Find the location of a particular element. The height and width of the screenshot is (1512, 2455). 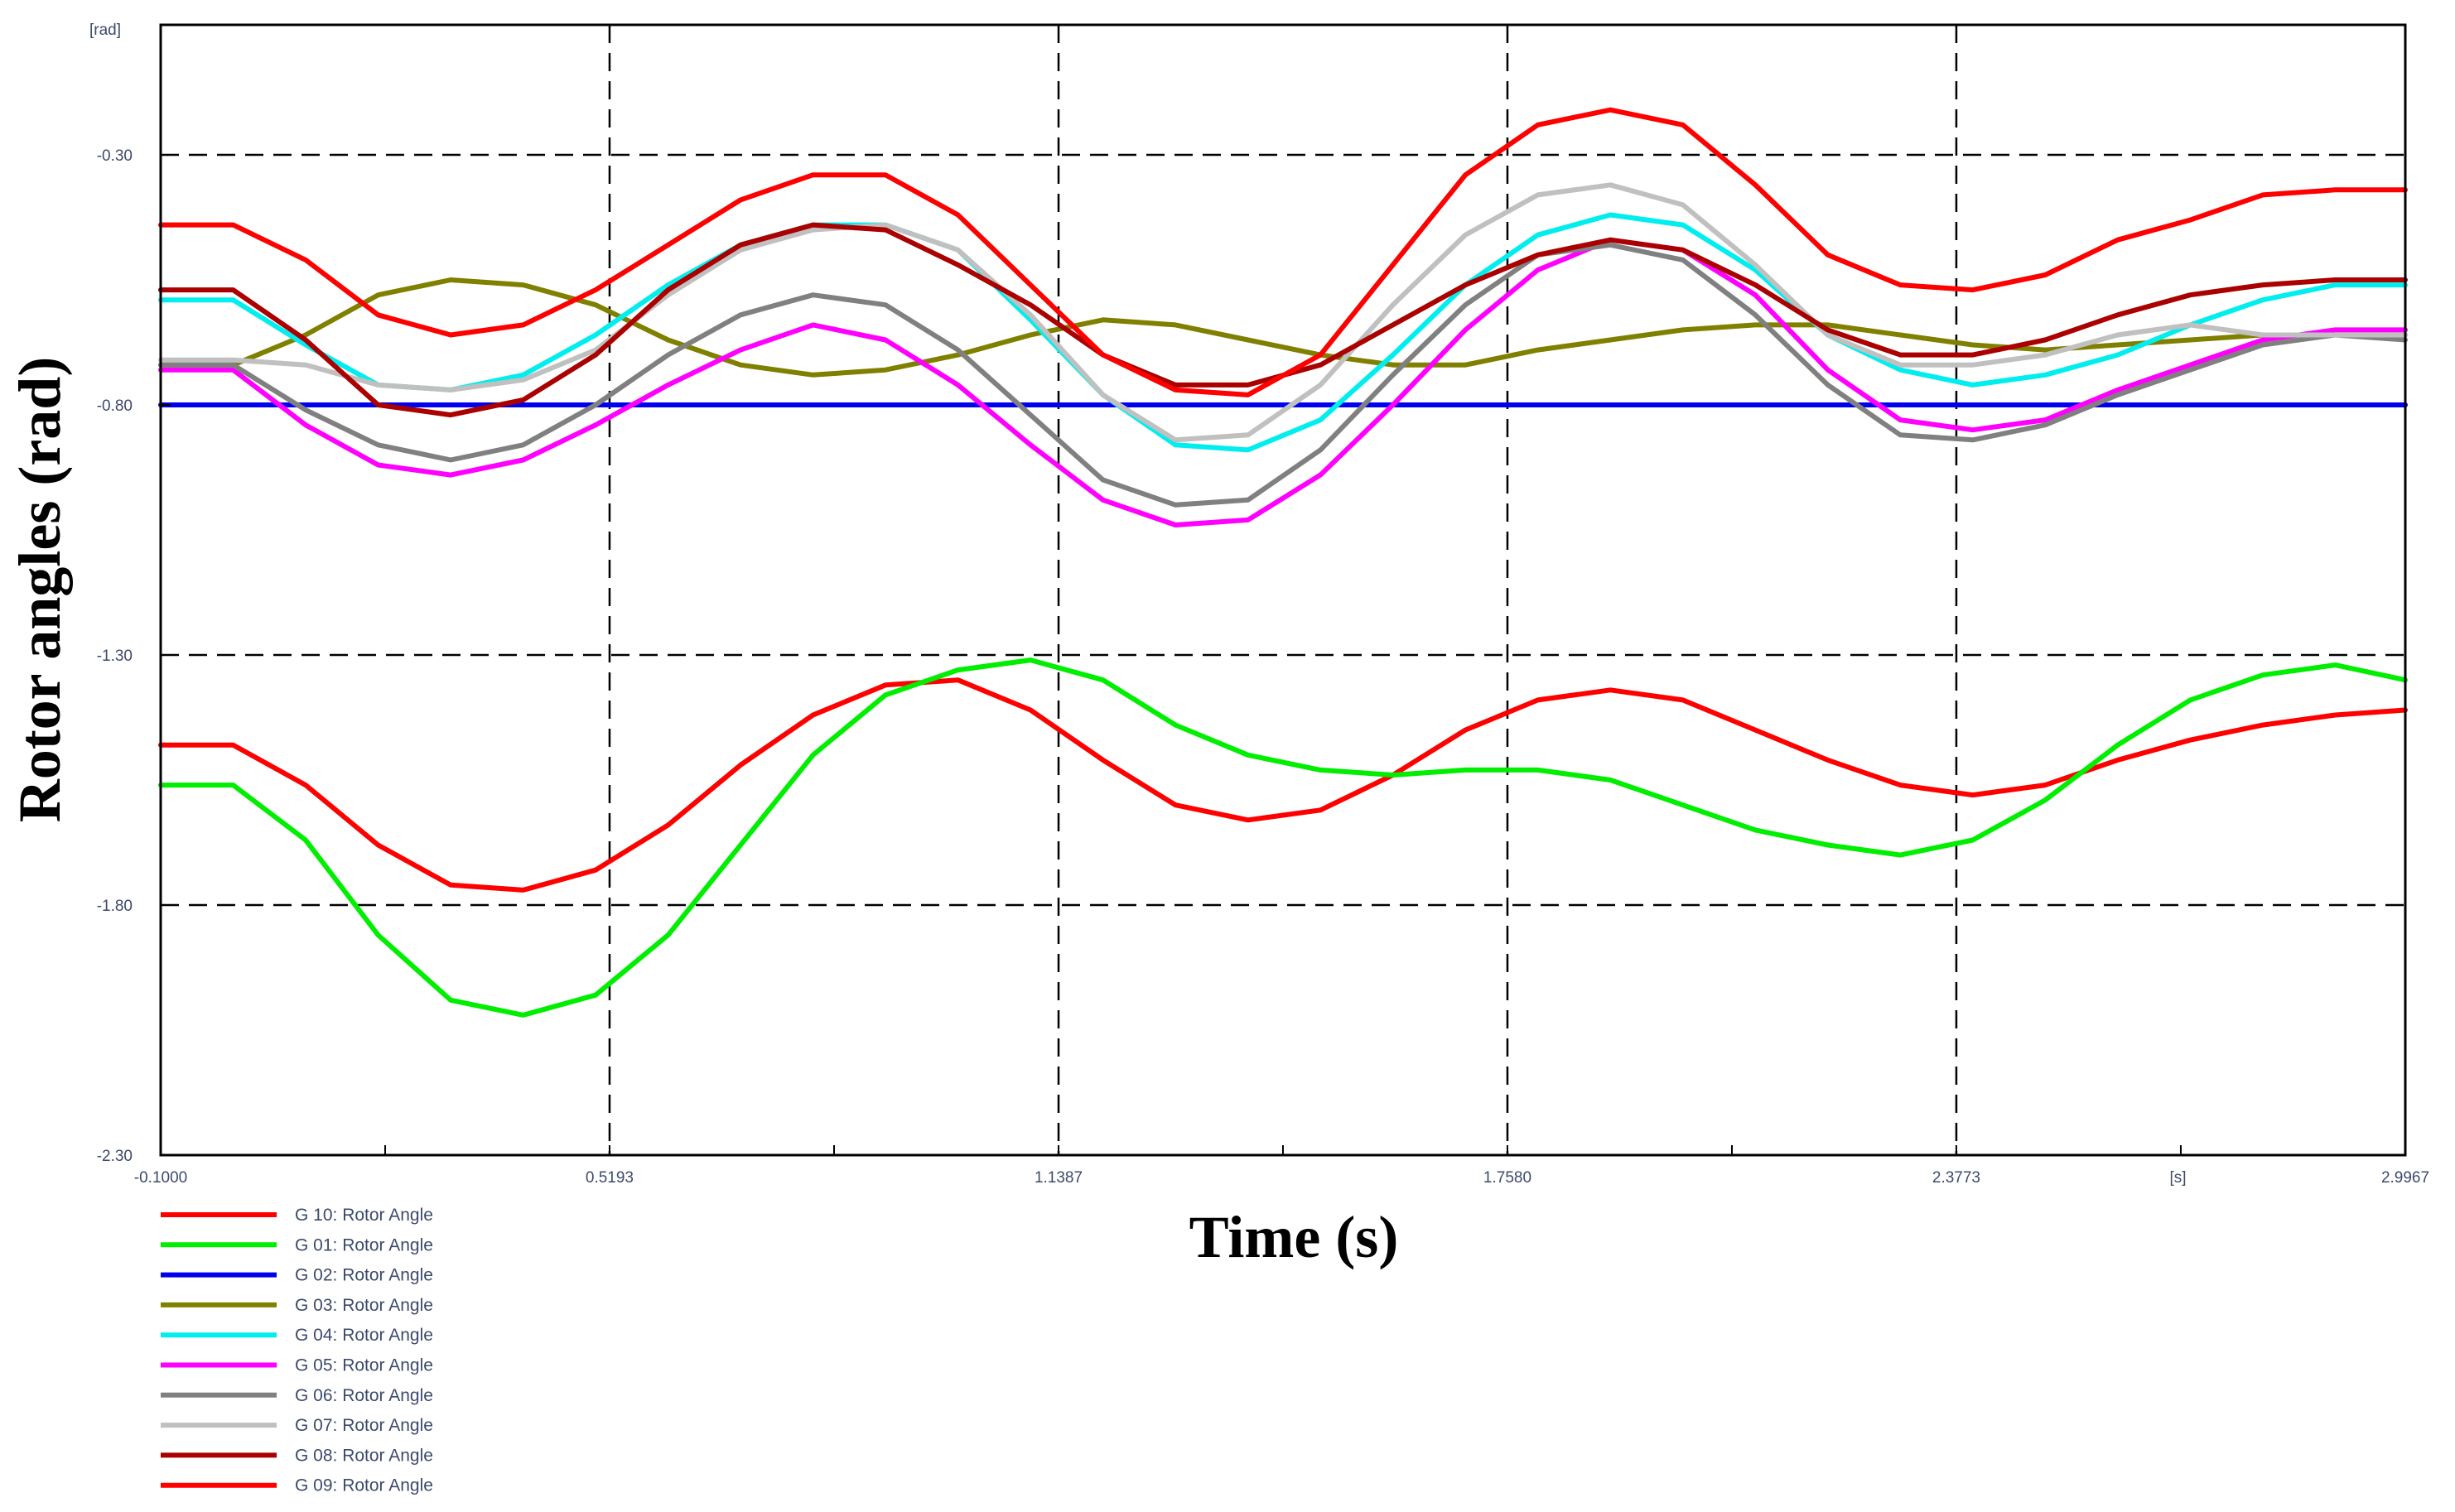

y-tick-label: -2.30 is located at coordinates (115, 1156).